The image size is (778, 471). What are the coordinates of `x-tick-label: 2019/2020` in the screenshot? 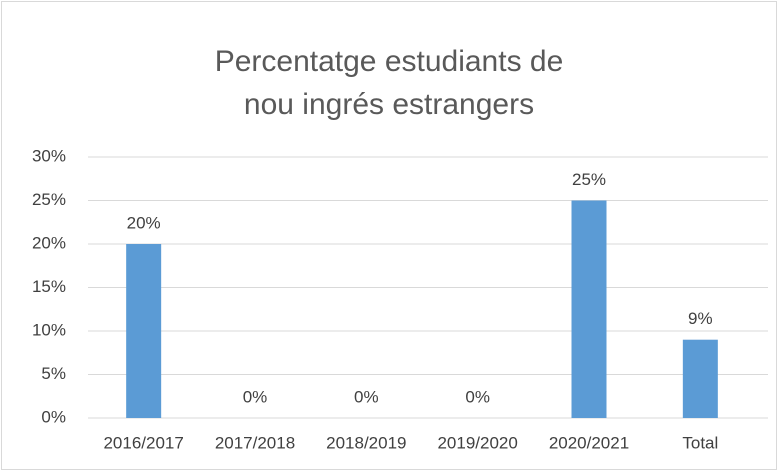 It's located at (477, 442).